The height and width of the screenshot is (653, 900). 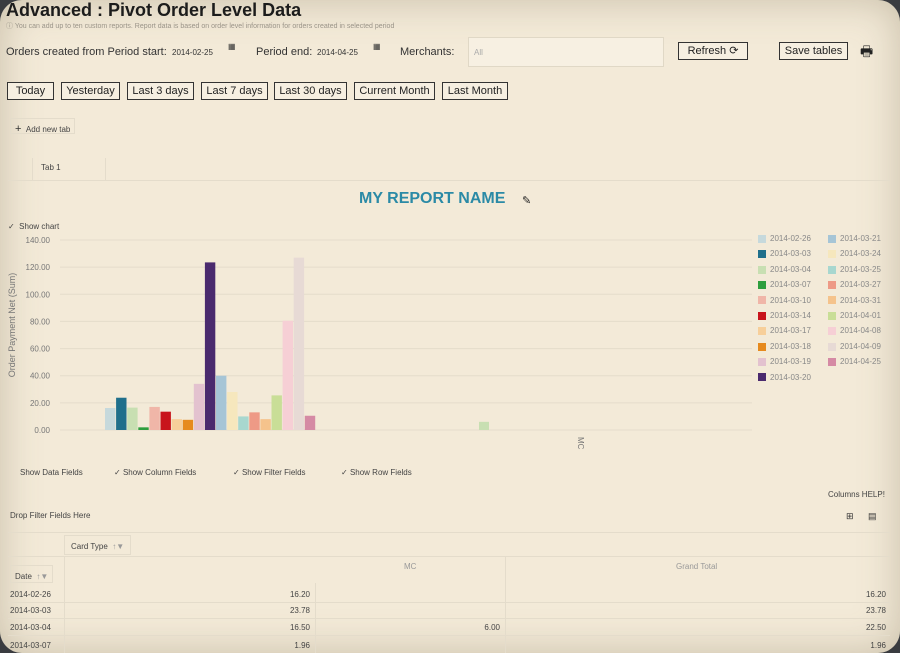 I want to click on range-last-3-days-button: Last 3 days, so click(x=160, y=91).